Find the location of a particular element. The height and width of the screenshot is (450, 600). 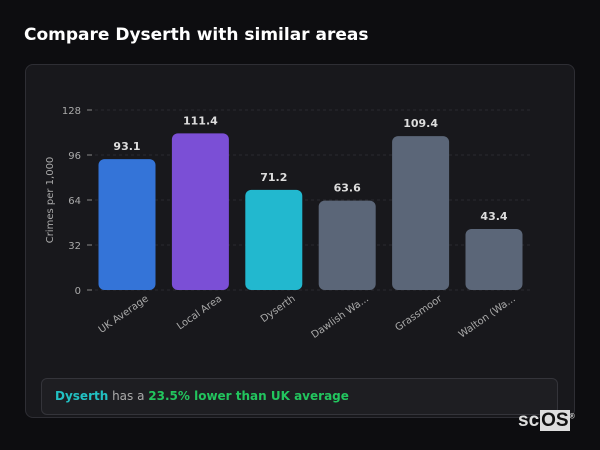

x-tick-label: Local Area is located at coordinates (199, 312).